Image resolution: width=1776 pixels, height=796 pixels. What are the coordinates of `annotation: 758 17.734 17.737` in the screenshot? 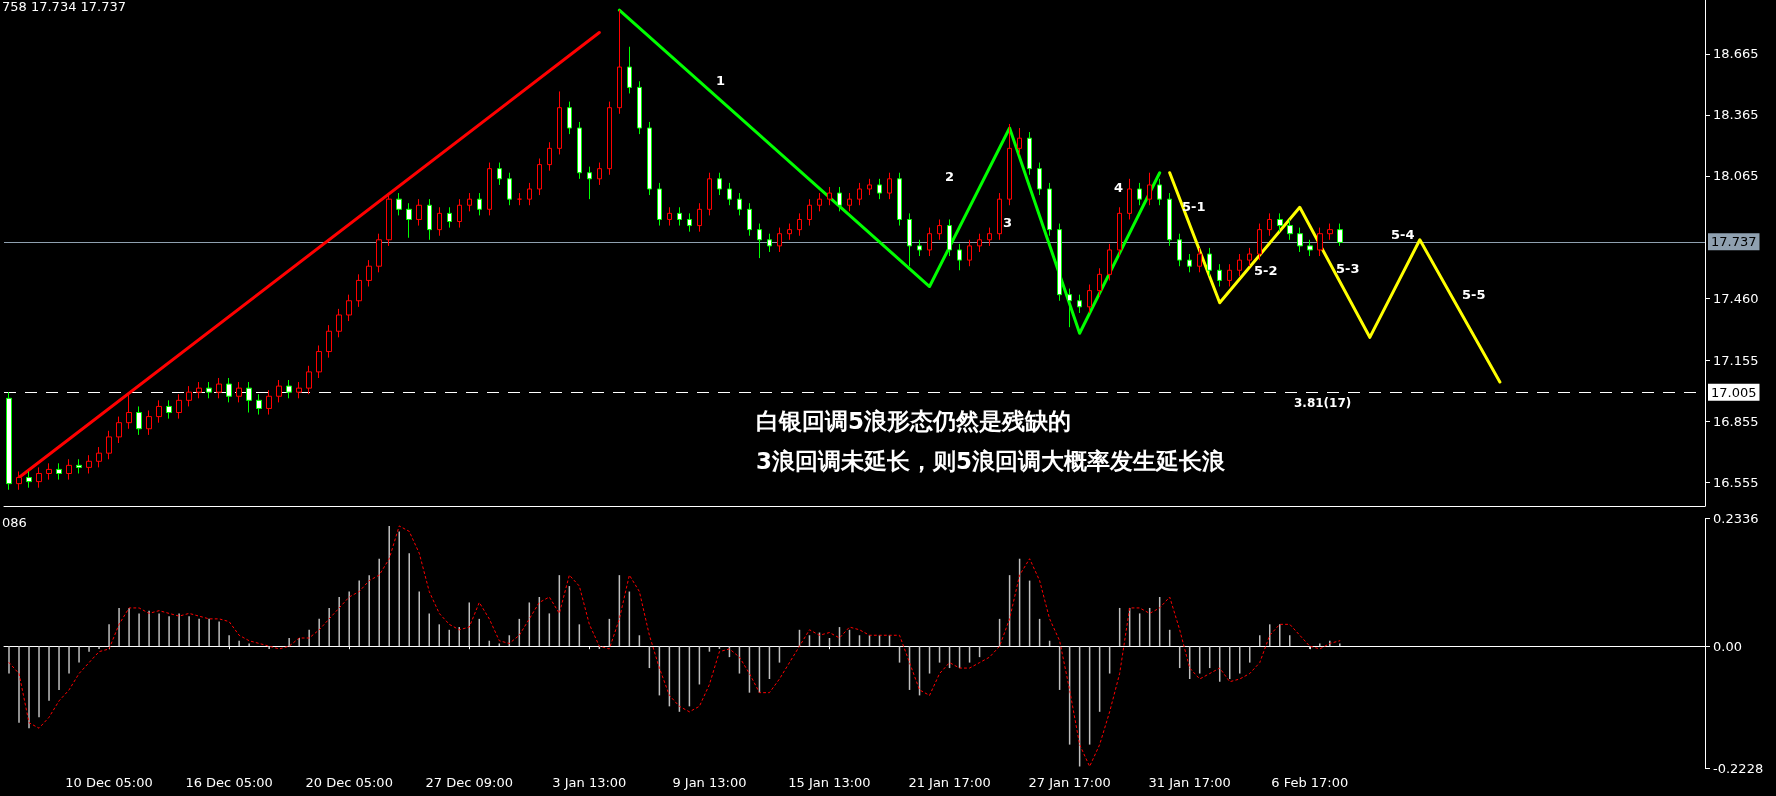 It's located at (64, 7).